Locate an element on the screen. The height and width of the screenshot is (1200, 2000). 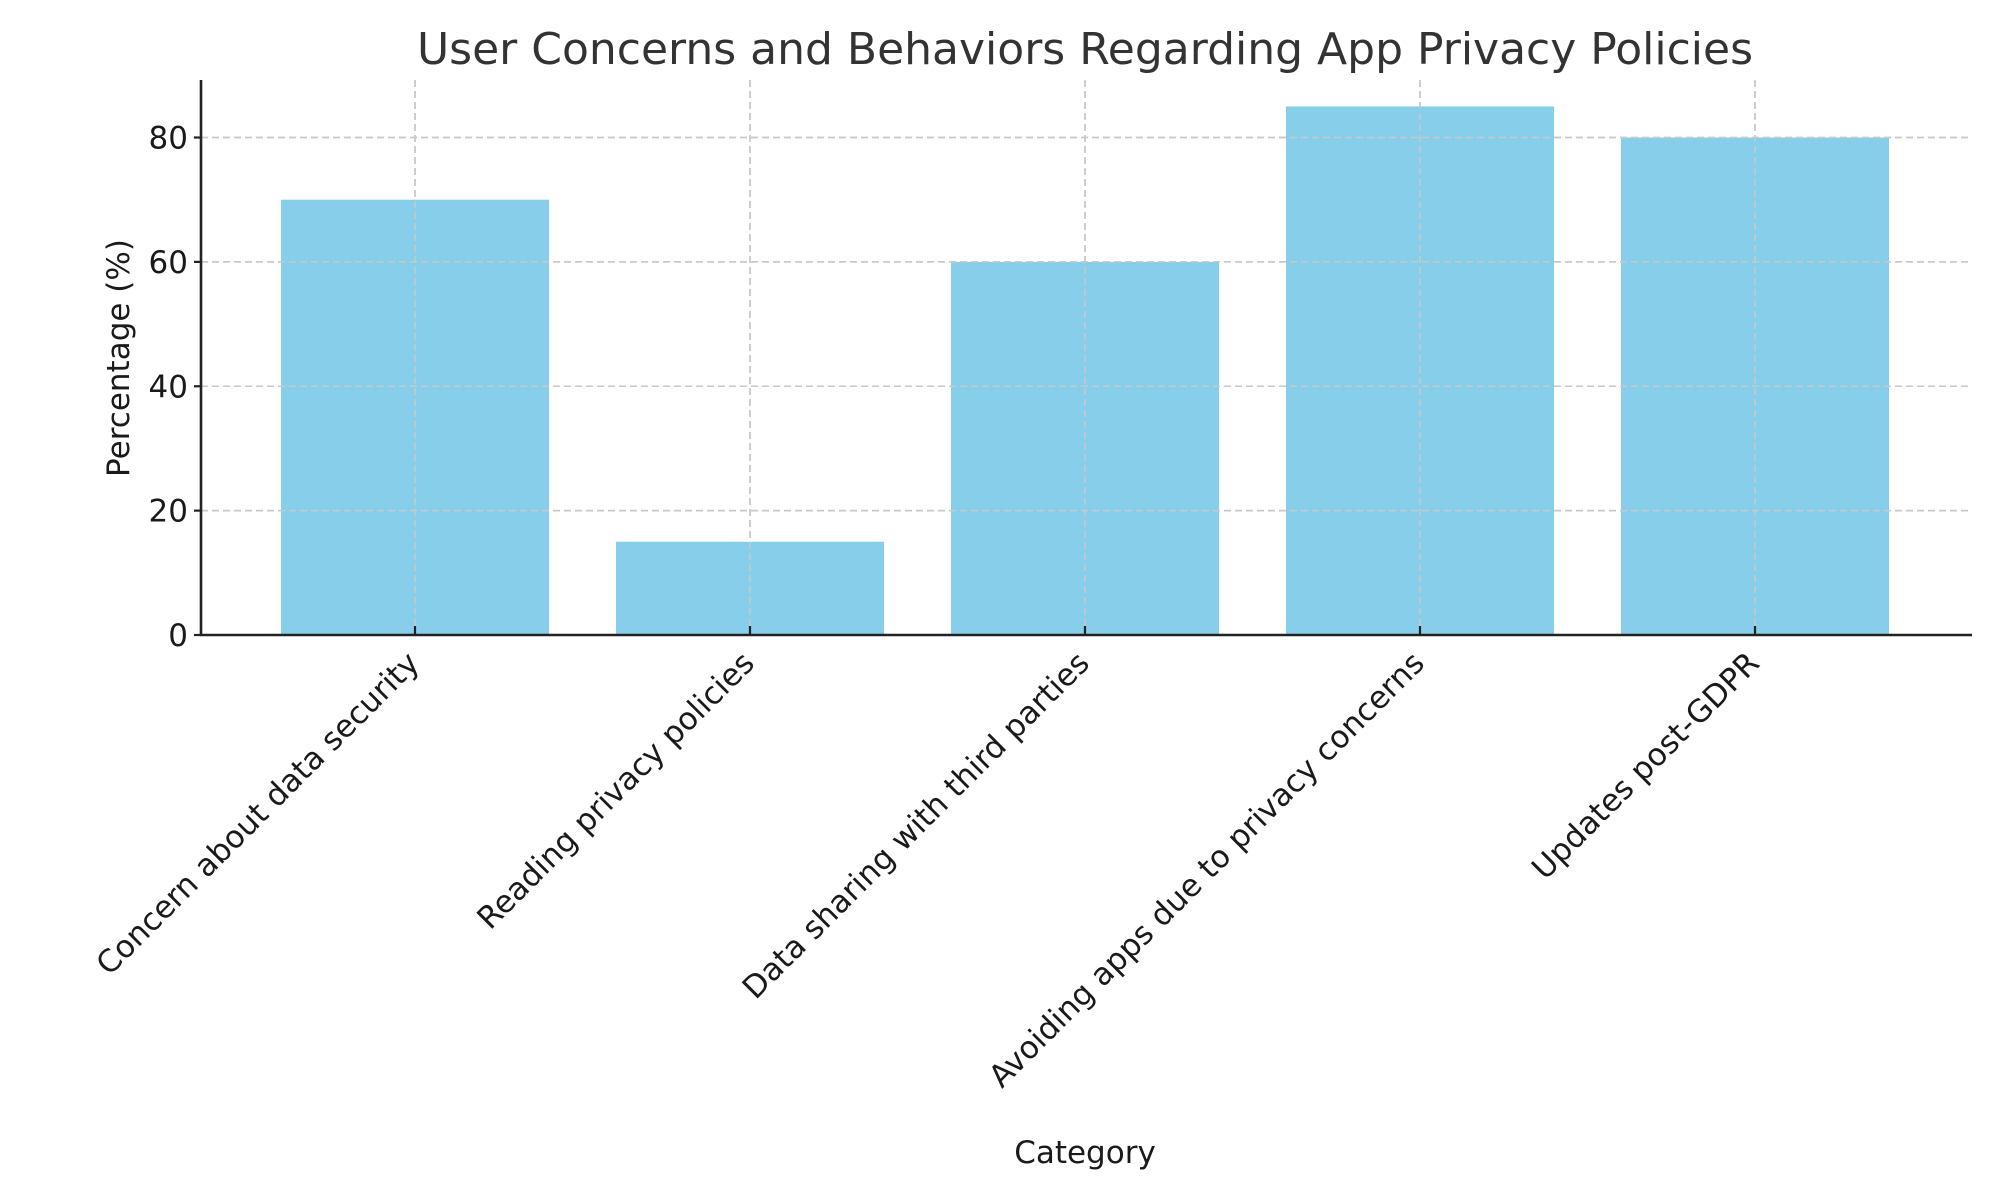
y-tick-label: 0 is located at coordinates (178, 636).